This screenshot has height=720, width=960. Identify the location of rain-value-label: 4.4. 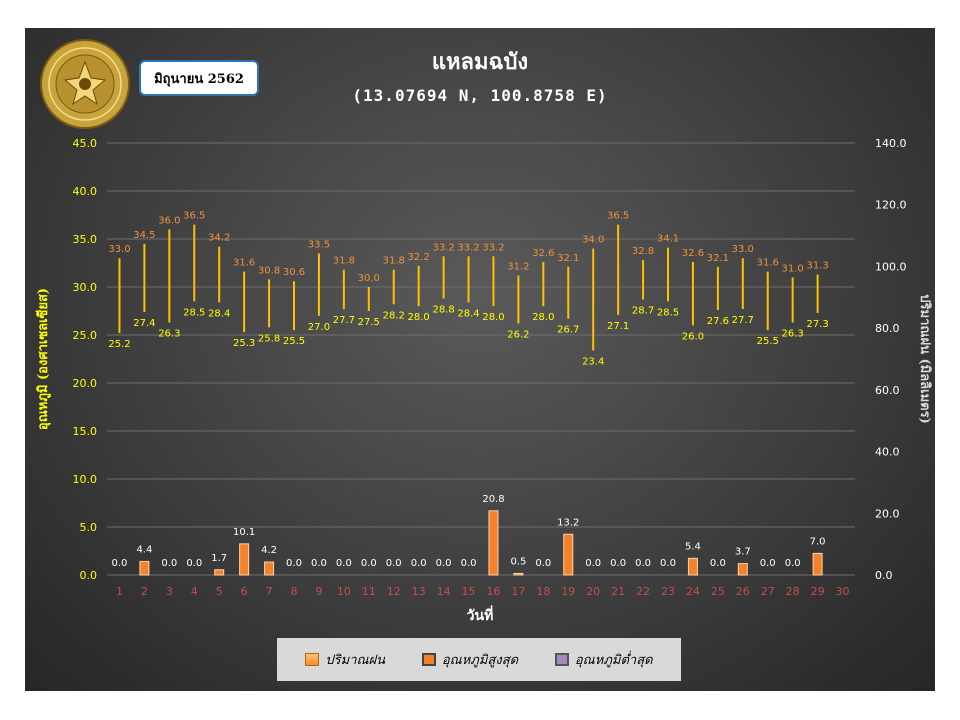
(144, 549).